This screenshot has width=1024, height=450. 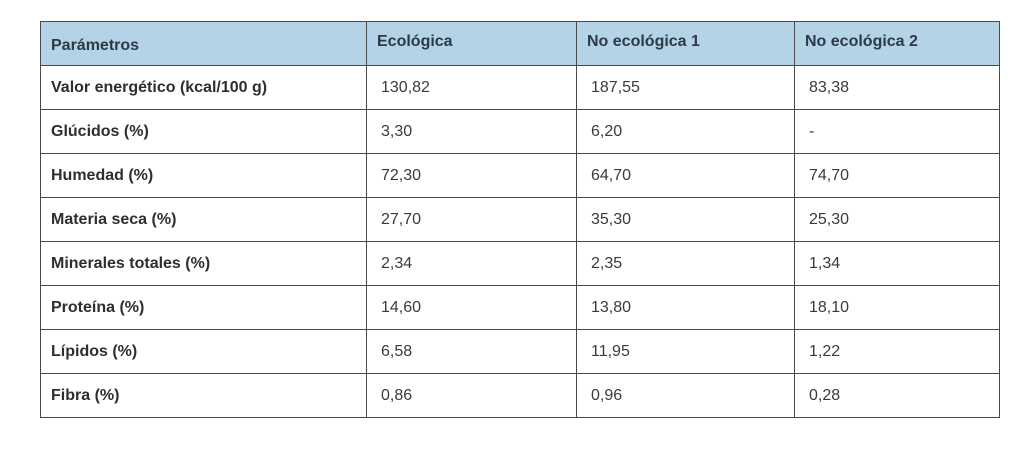 What do you see at coordinates (897, 43) in the screenshot?
I see `header-no-ecologica-2: No ecológica 2` at bounding box center [897, 43].